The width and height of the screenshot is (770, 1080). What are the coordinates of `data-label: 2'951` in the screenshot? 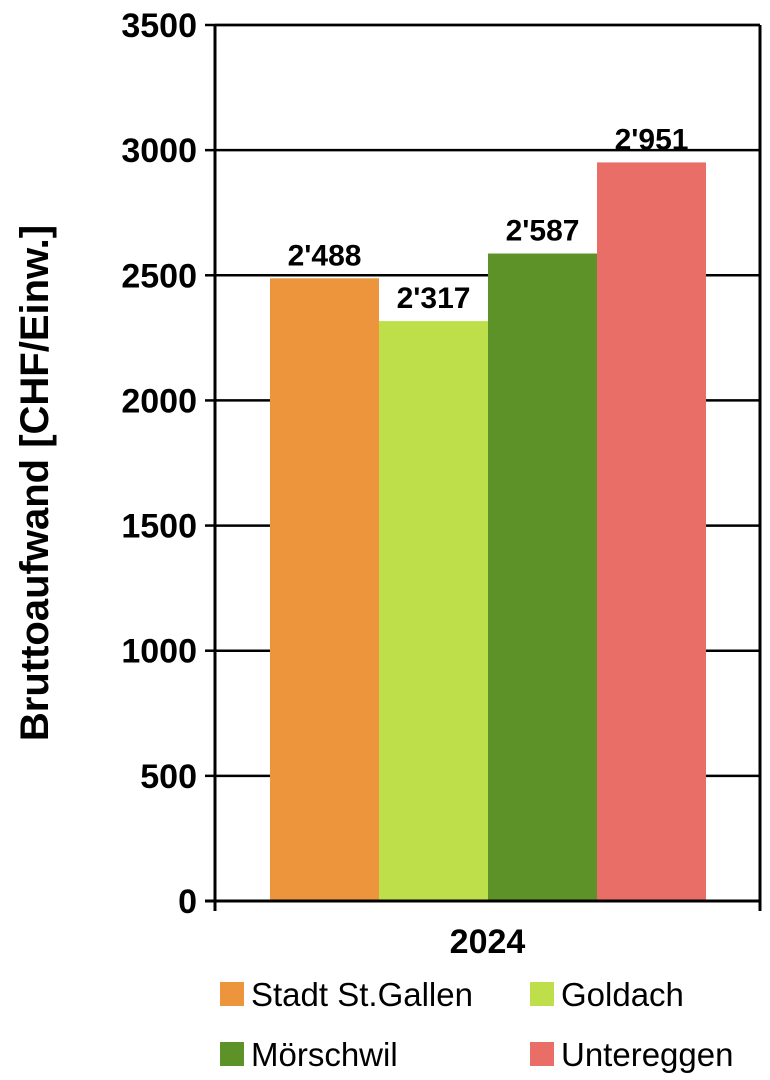 It's located at (652, 139).